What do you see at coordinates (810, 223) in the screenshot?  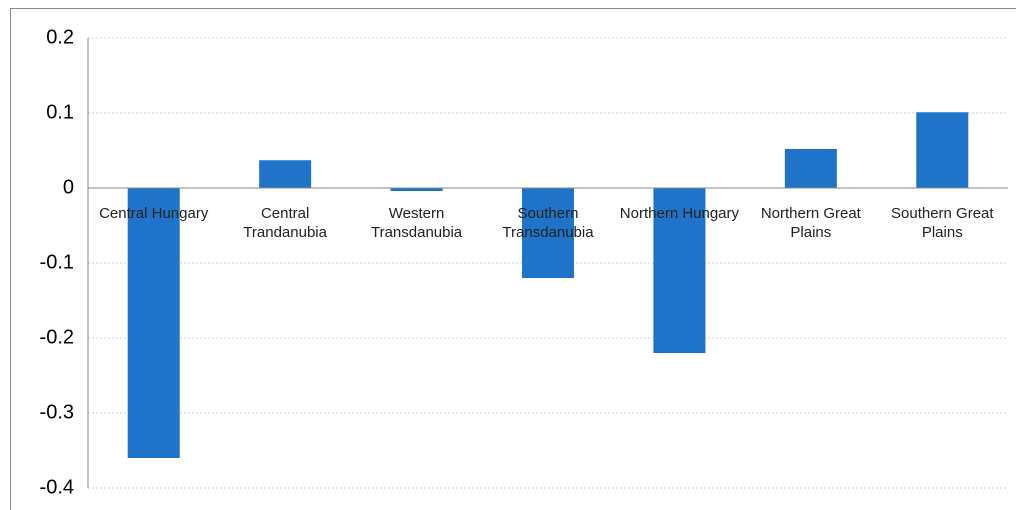 I see `x-tick-label: Northern Great Plains` at bounding box center [810, 223].